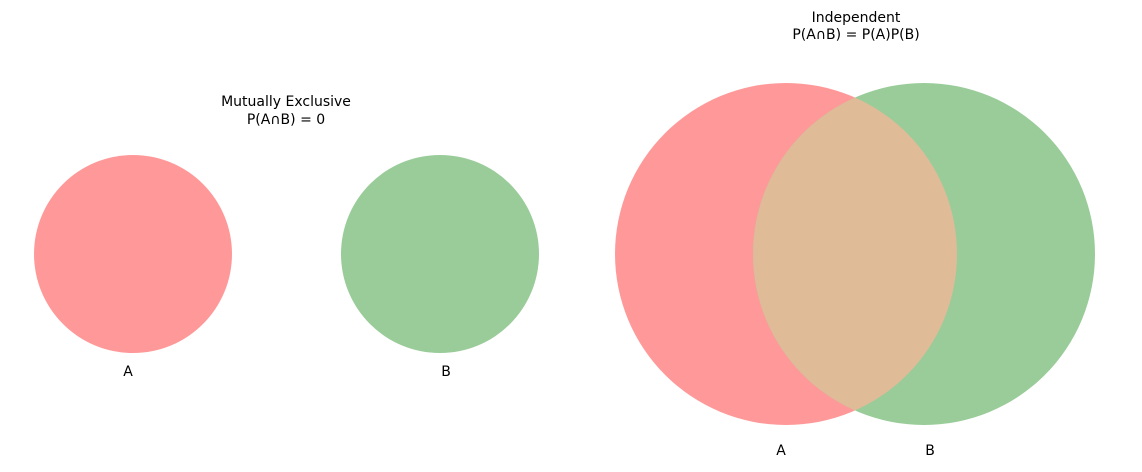 Image resolution: width=1142 pixels, height=472 pixels. What do you see at coordinates (856, 18) in the screenshot?
I see `independent-title: Independent` at bounding box center [856, 18].